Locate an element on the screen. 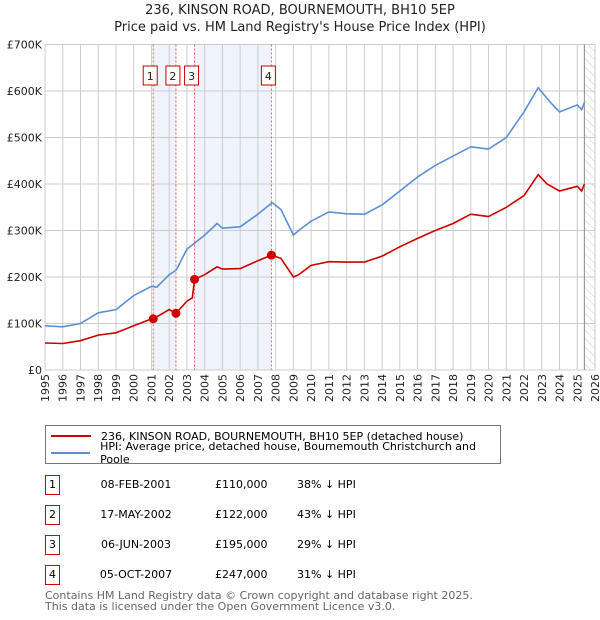  forecast-hatch is located at coordinates (589, 207).